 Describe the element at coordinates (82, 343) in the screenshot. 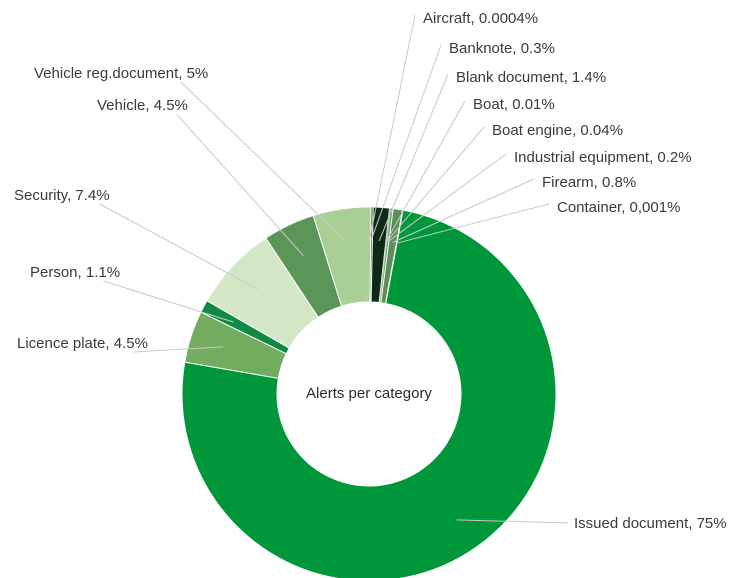

I see `slice-label: Licence plate, 4.5%` at that location.